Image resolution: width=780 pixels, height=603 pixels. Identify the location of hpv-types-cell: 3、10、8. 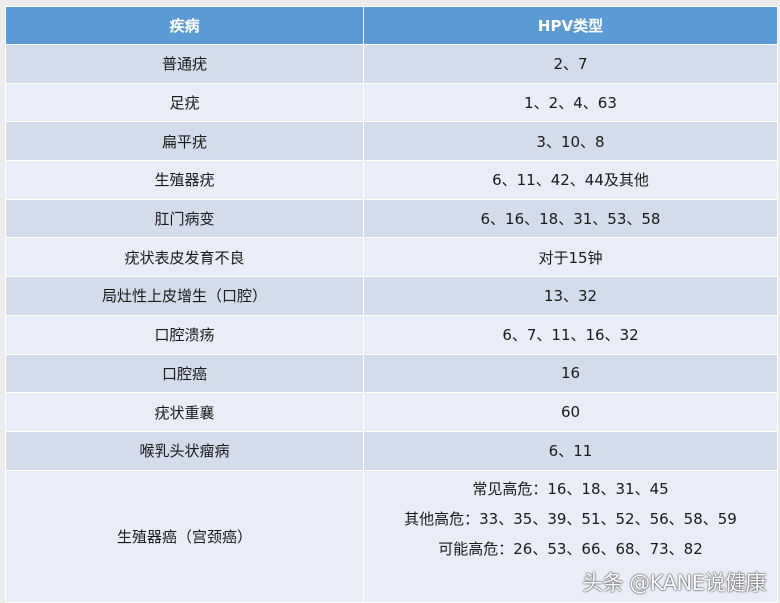
(570, 141).